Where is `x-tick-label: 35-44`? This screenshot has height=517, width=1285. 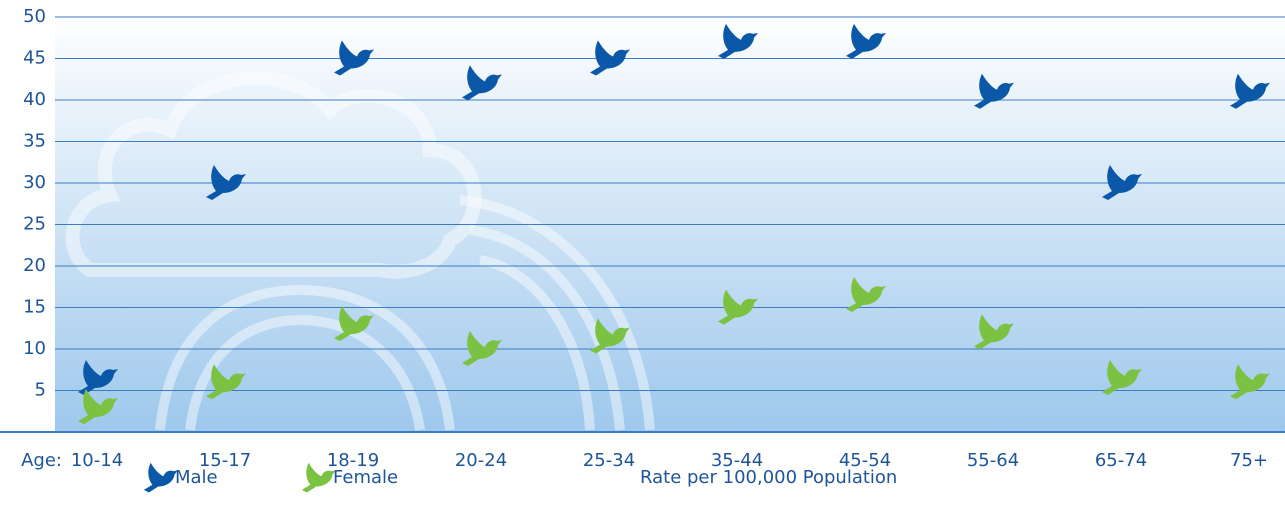 x-tick-label: 35-44 is located at coordinates (737, 460).